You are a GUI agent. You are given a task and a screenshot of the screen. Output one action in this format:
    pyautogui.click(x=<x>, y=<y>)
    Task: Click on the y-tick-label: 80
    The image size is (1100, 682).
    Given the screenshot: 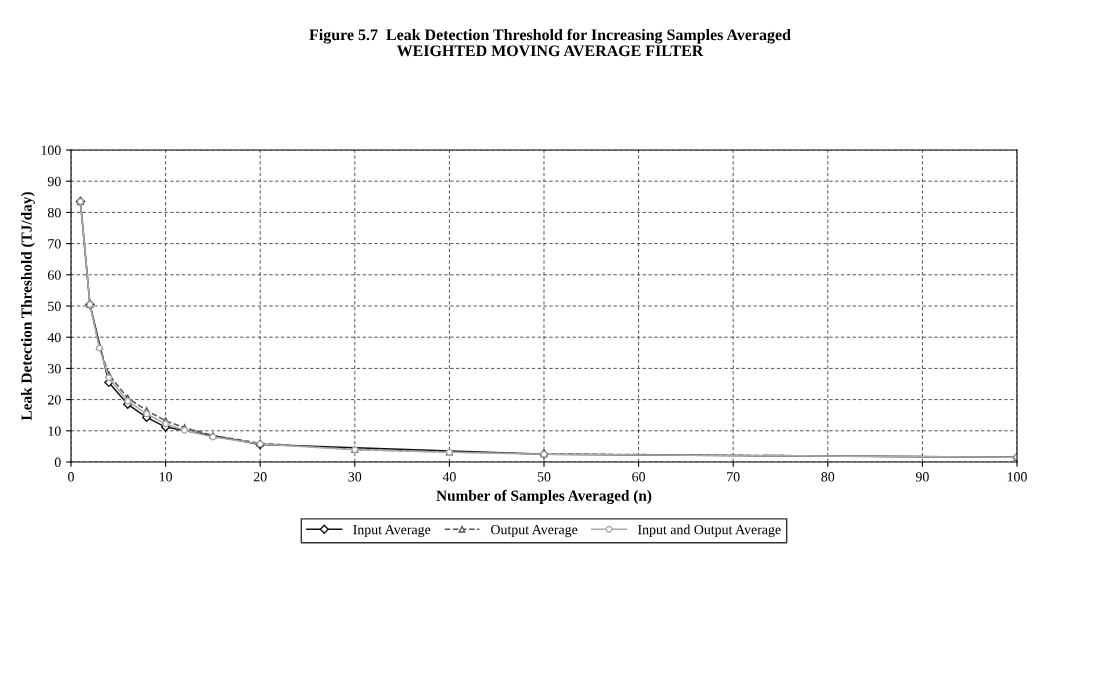 What is the action you would take?
    pyautogui.click(x=54, y=212)
    